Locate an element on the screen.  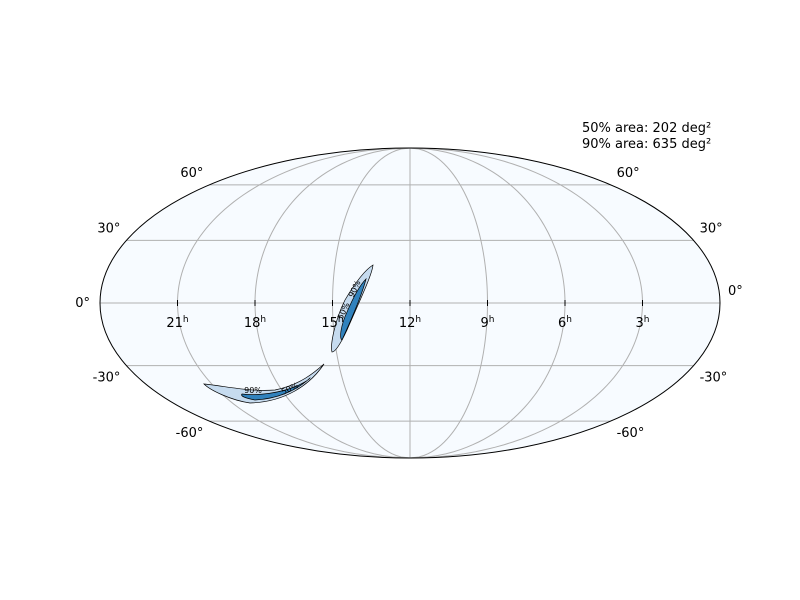
ra-hour: 3 is located at coordinates (640, 323).